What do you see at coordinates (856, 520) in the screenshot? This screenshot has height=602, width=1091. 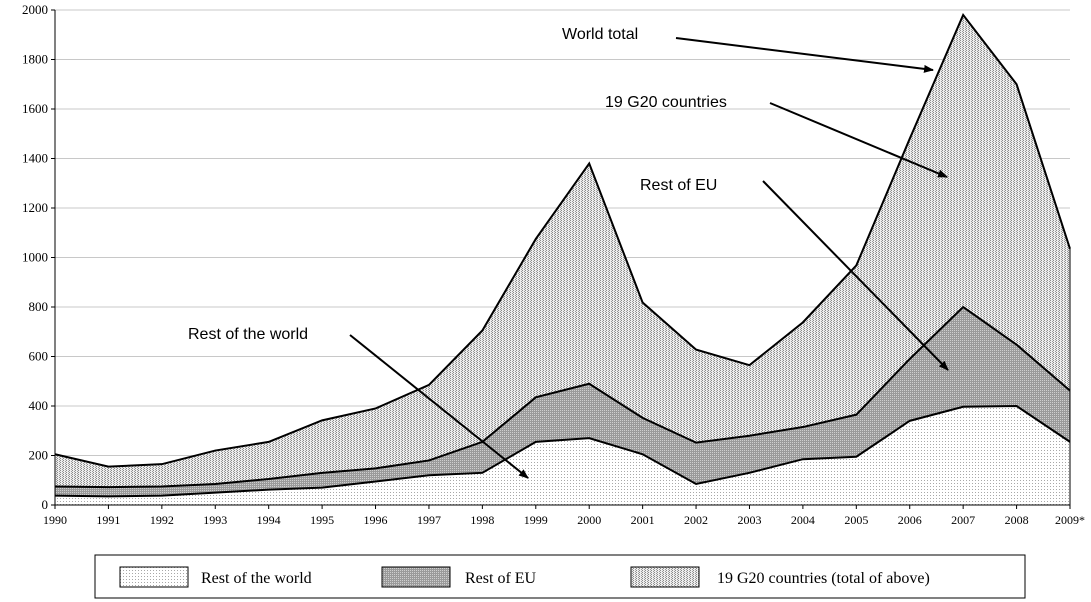 I see `x-tick-label: 2005` at bounding box center [856, 520].